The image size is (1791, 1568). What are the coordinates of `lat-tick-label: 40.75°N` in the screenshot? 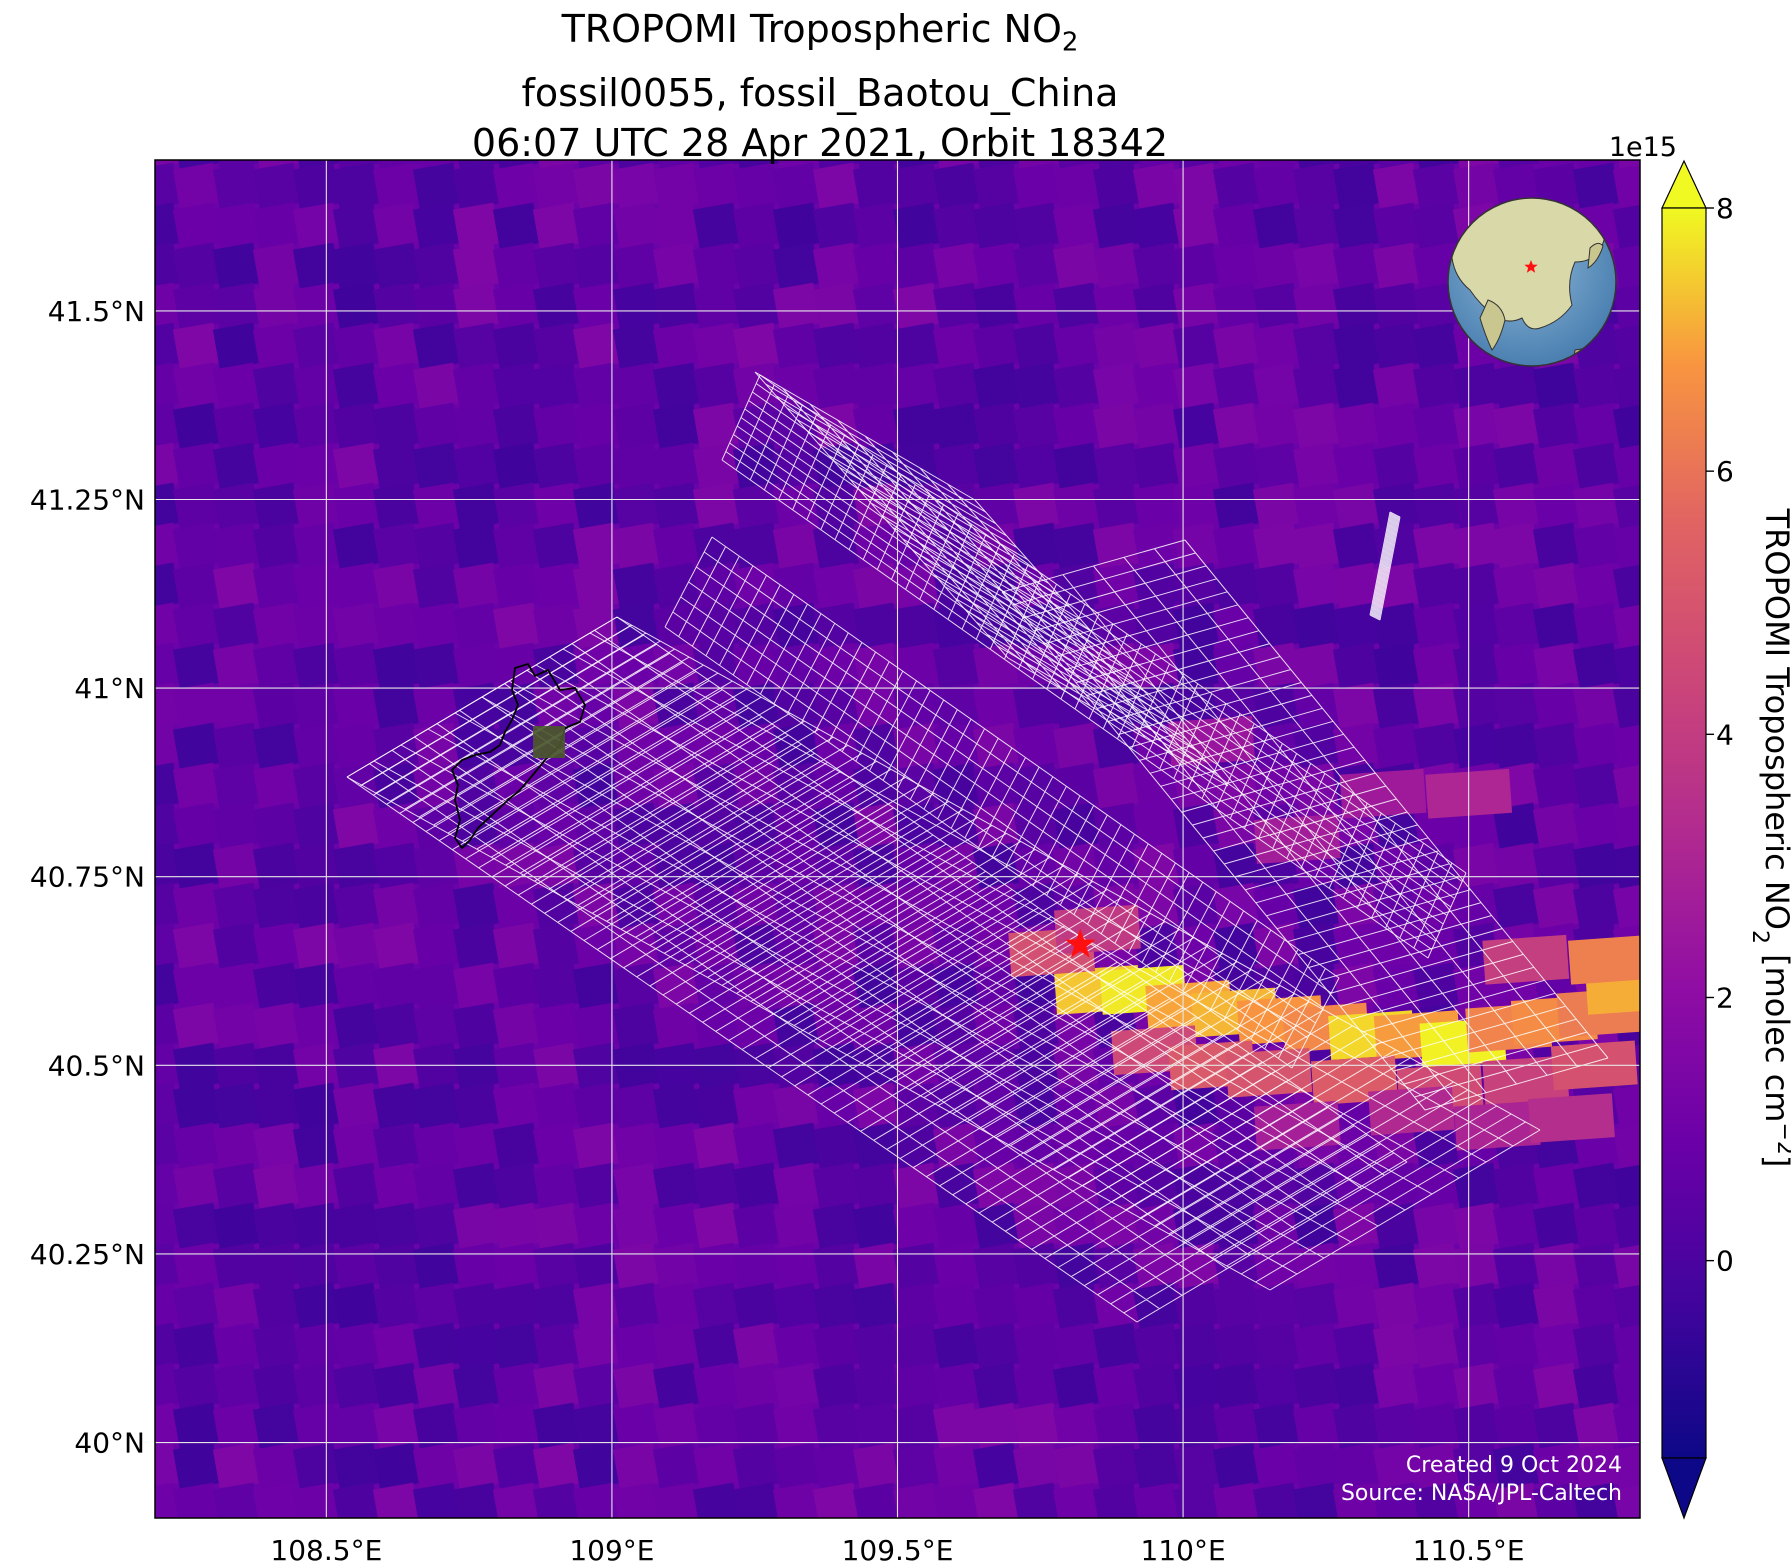 It's located at (87, 877).